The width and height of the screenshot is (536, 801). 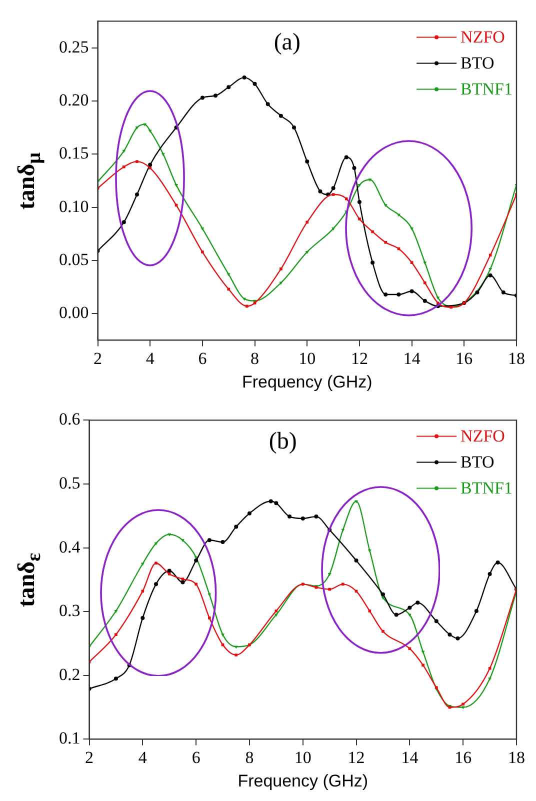 I want to click on y-tick-label: 0.05, so click(x=74, y=259).